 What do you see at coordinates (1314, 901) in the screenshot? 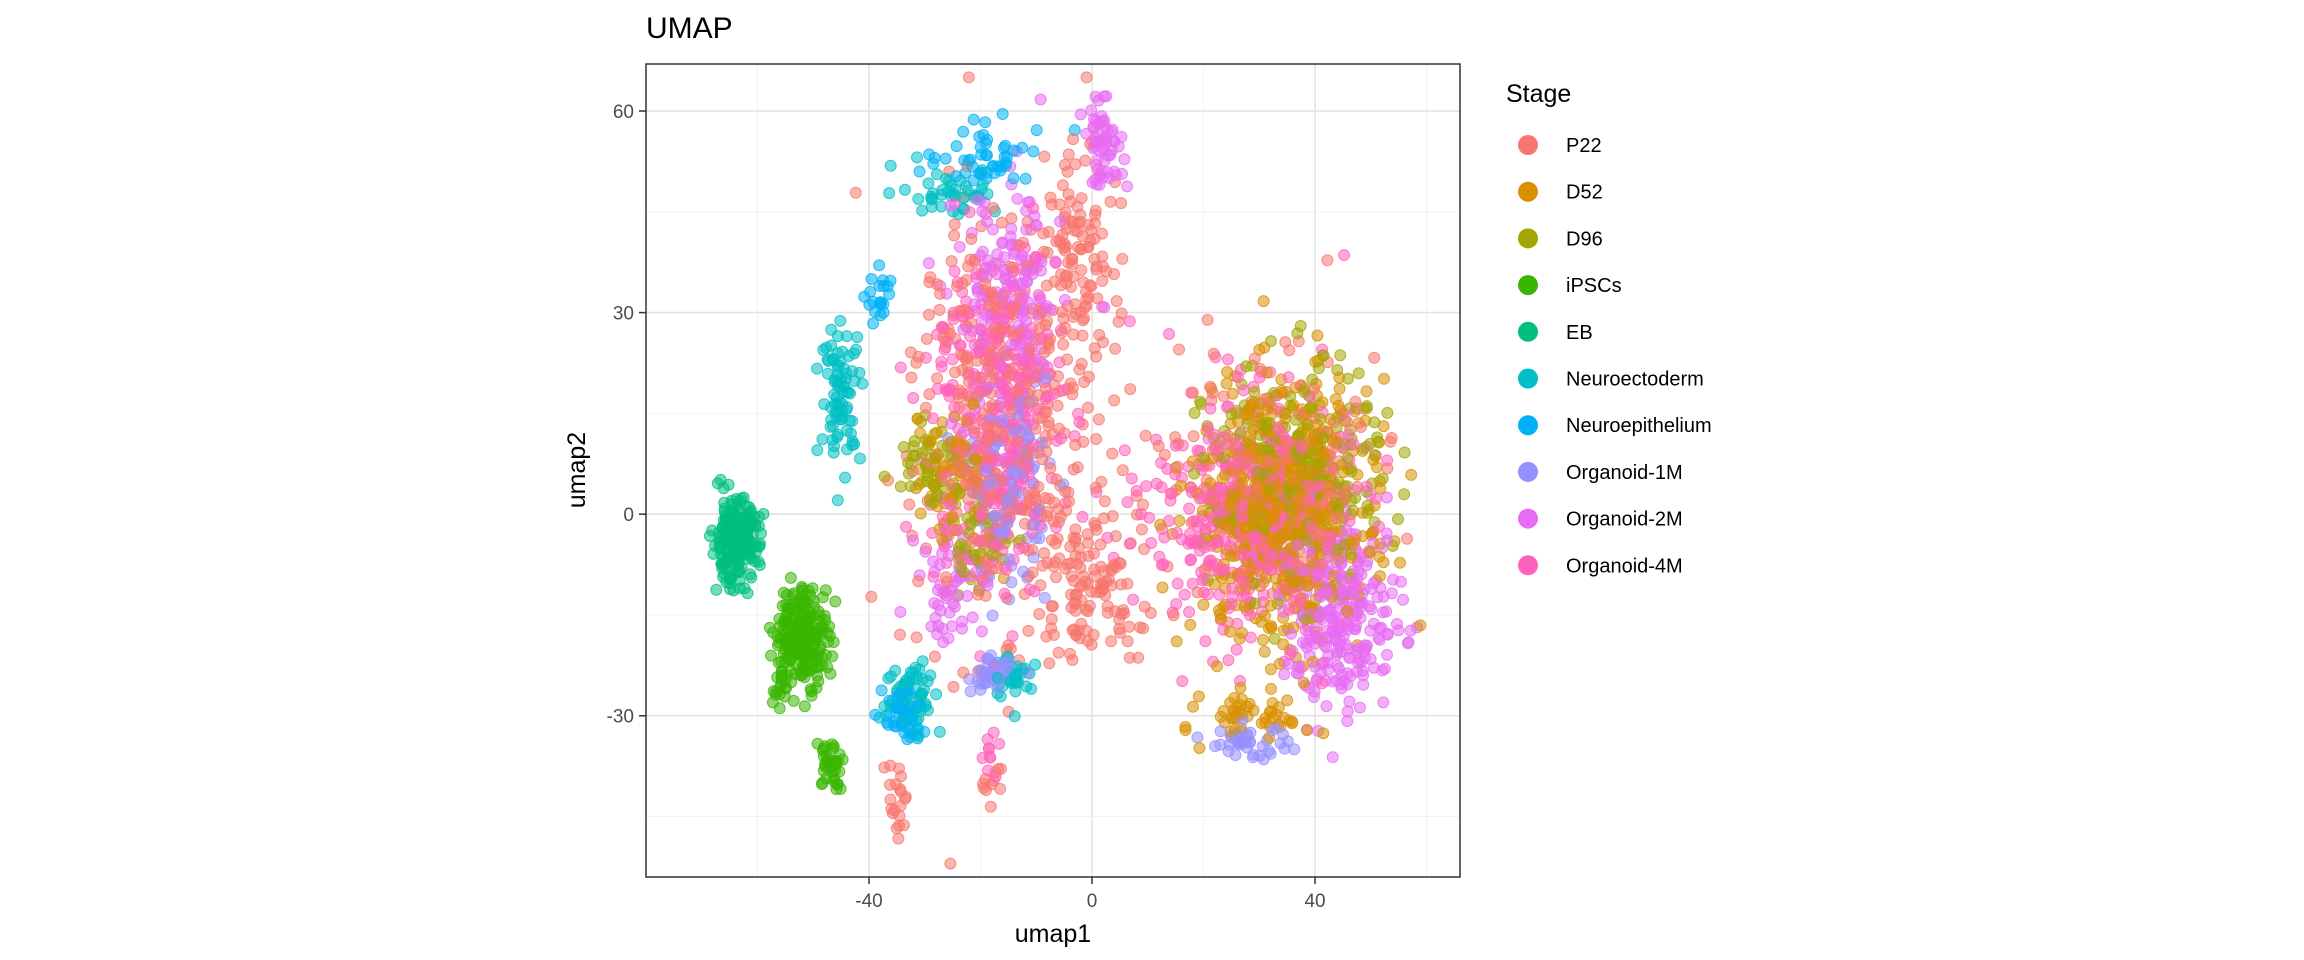
I see `x-tick-label: 40` at bounding box center [1314, 901].